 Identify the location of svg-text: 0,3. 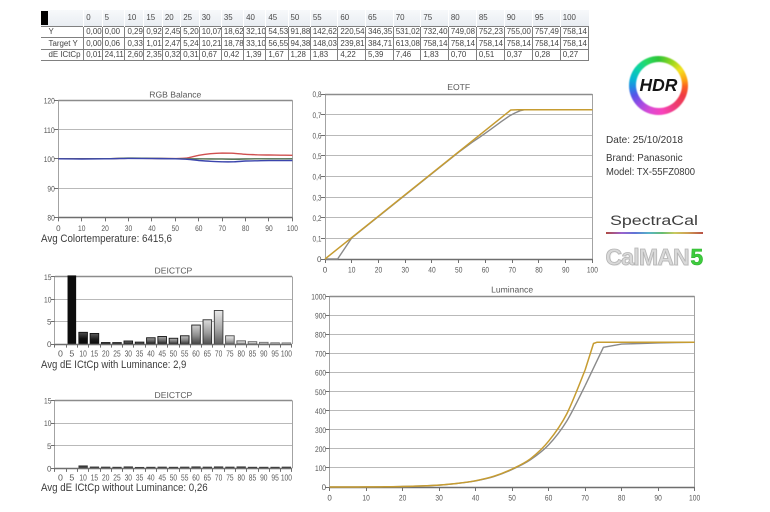
(317, 197).